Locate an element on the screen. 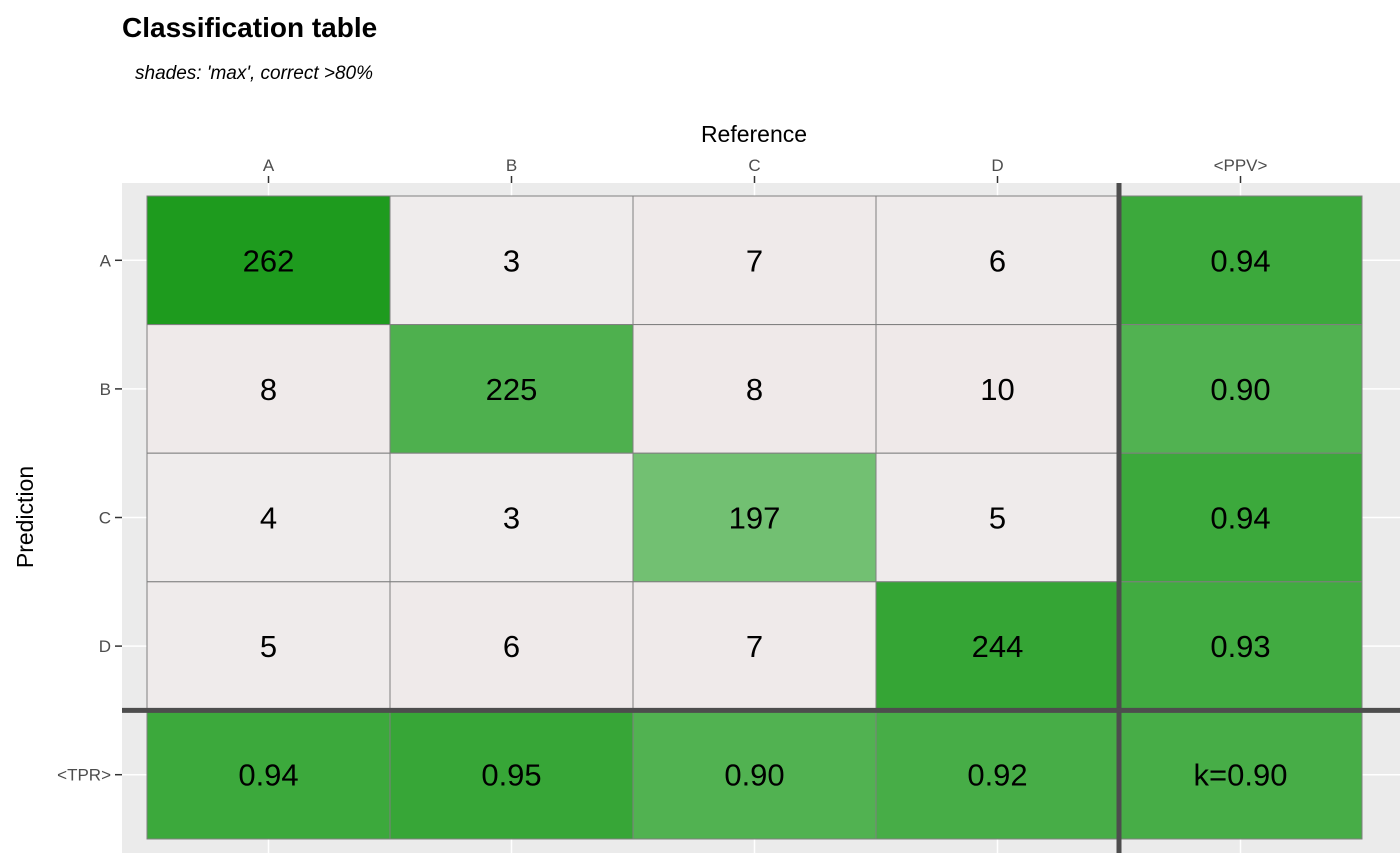 This screenshot has width=1400, height=865. tpr-label: 0.95 is located at coordinates (511, 775).